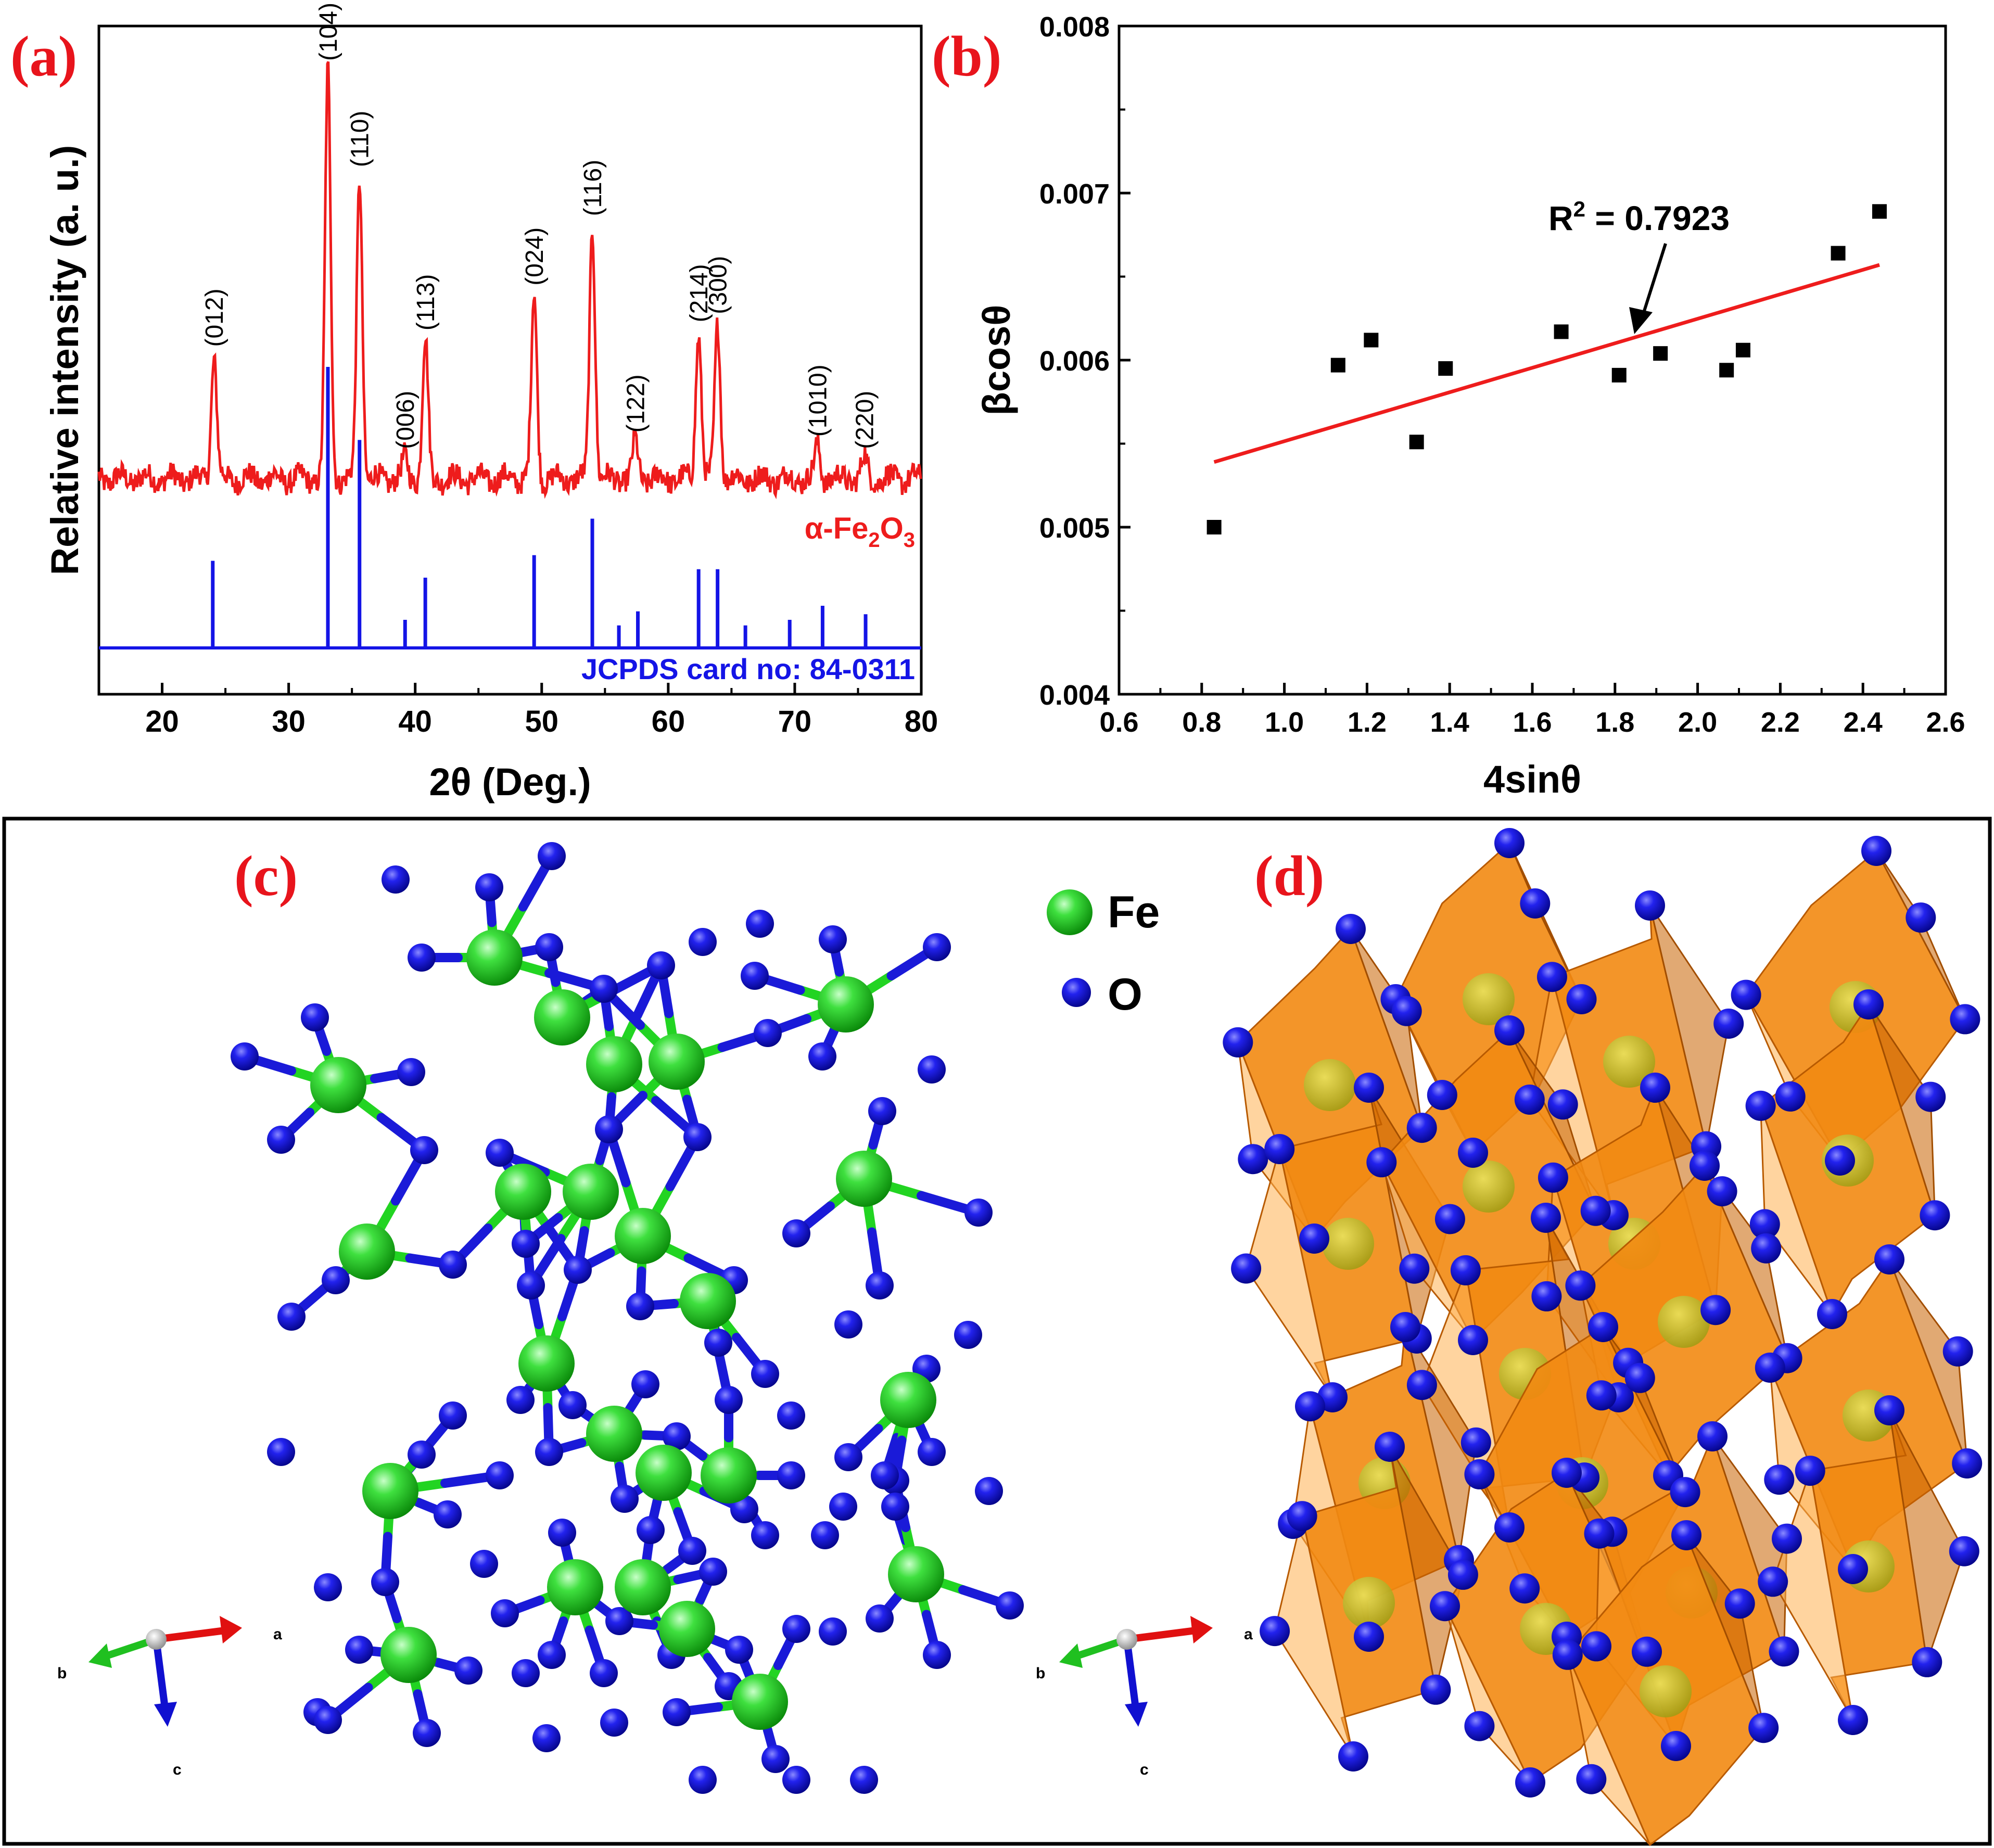  I want to click on data-points, so click(1547, 369).